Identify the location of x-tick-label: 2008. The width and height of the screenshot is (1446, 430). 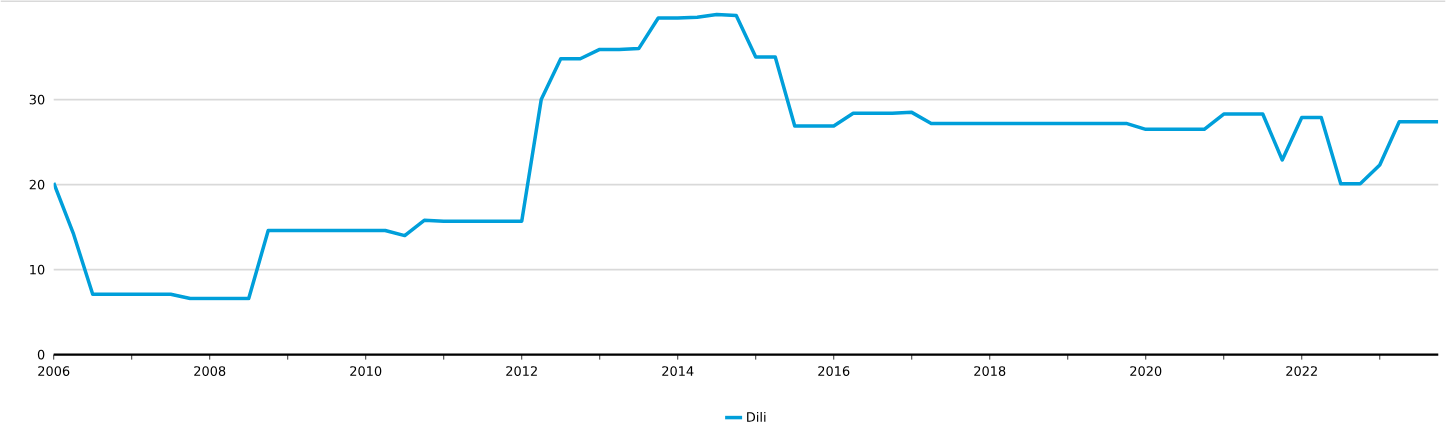
(210, 371).